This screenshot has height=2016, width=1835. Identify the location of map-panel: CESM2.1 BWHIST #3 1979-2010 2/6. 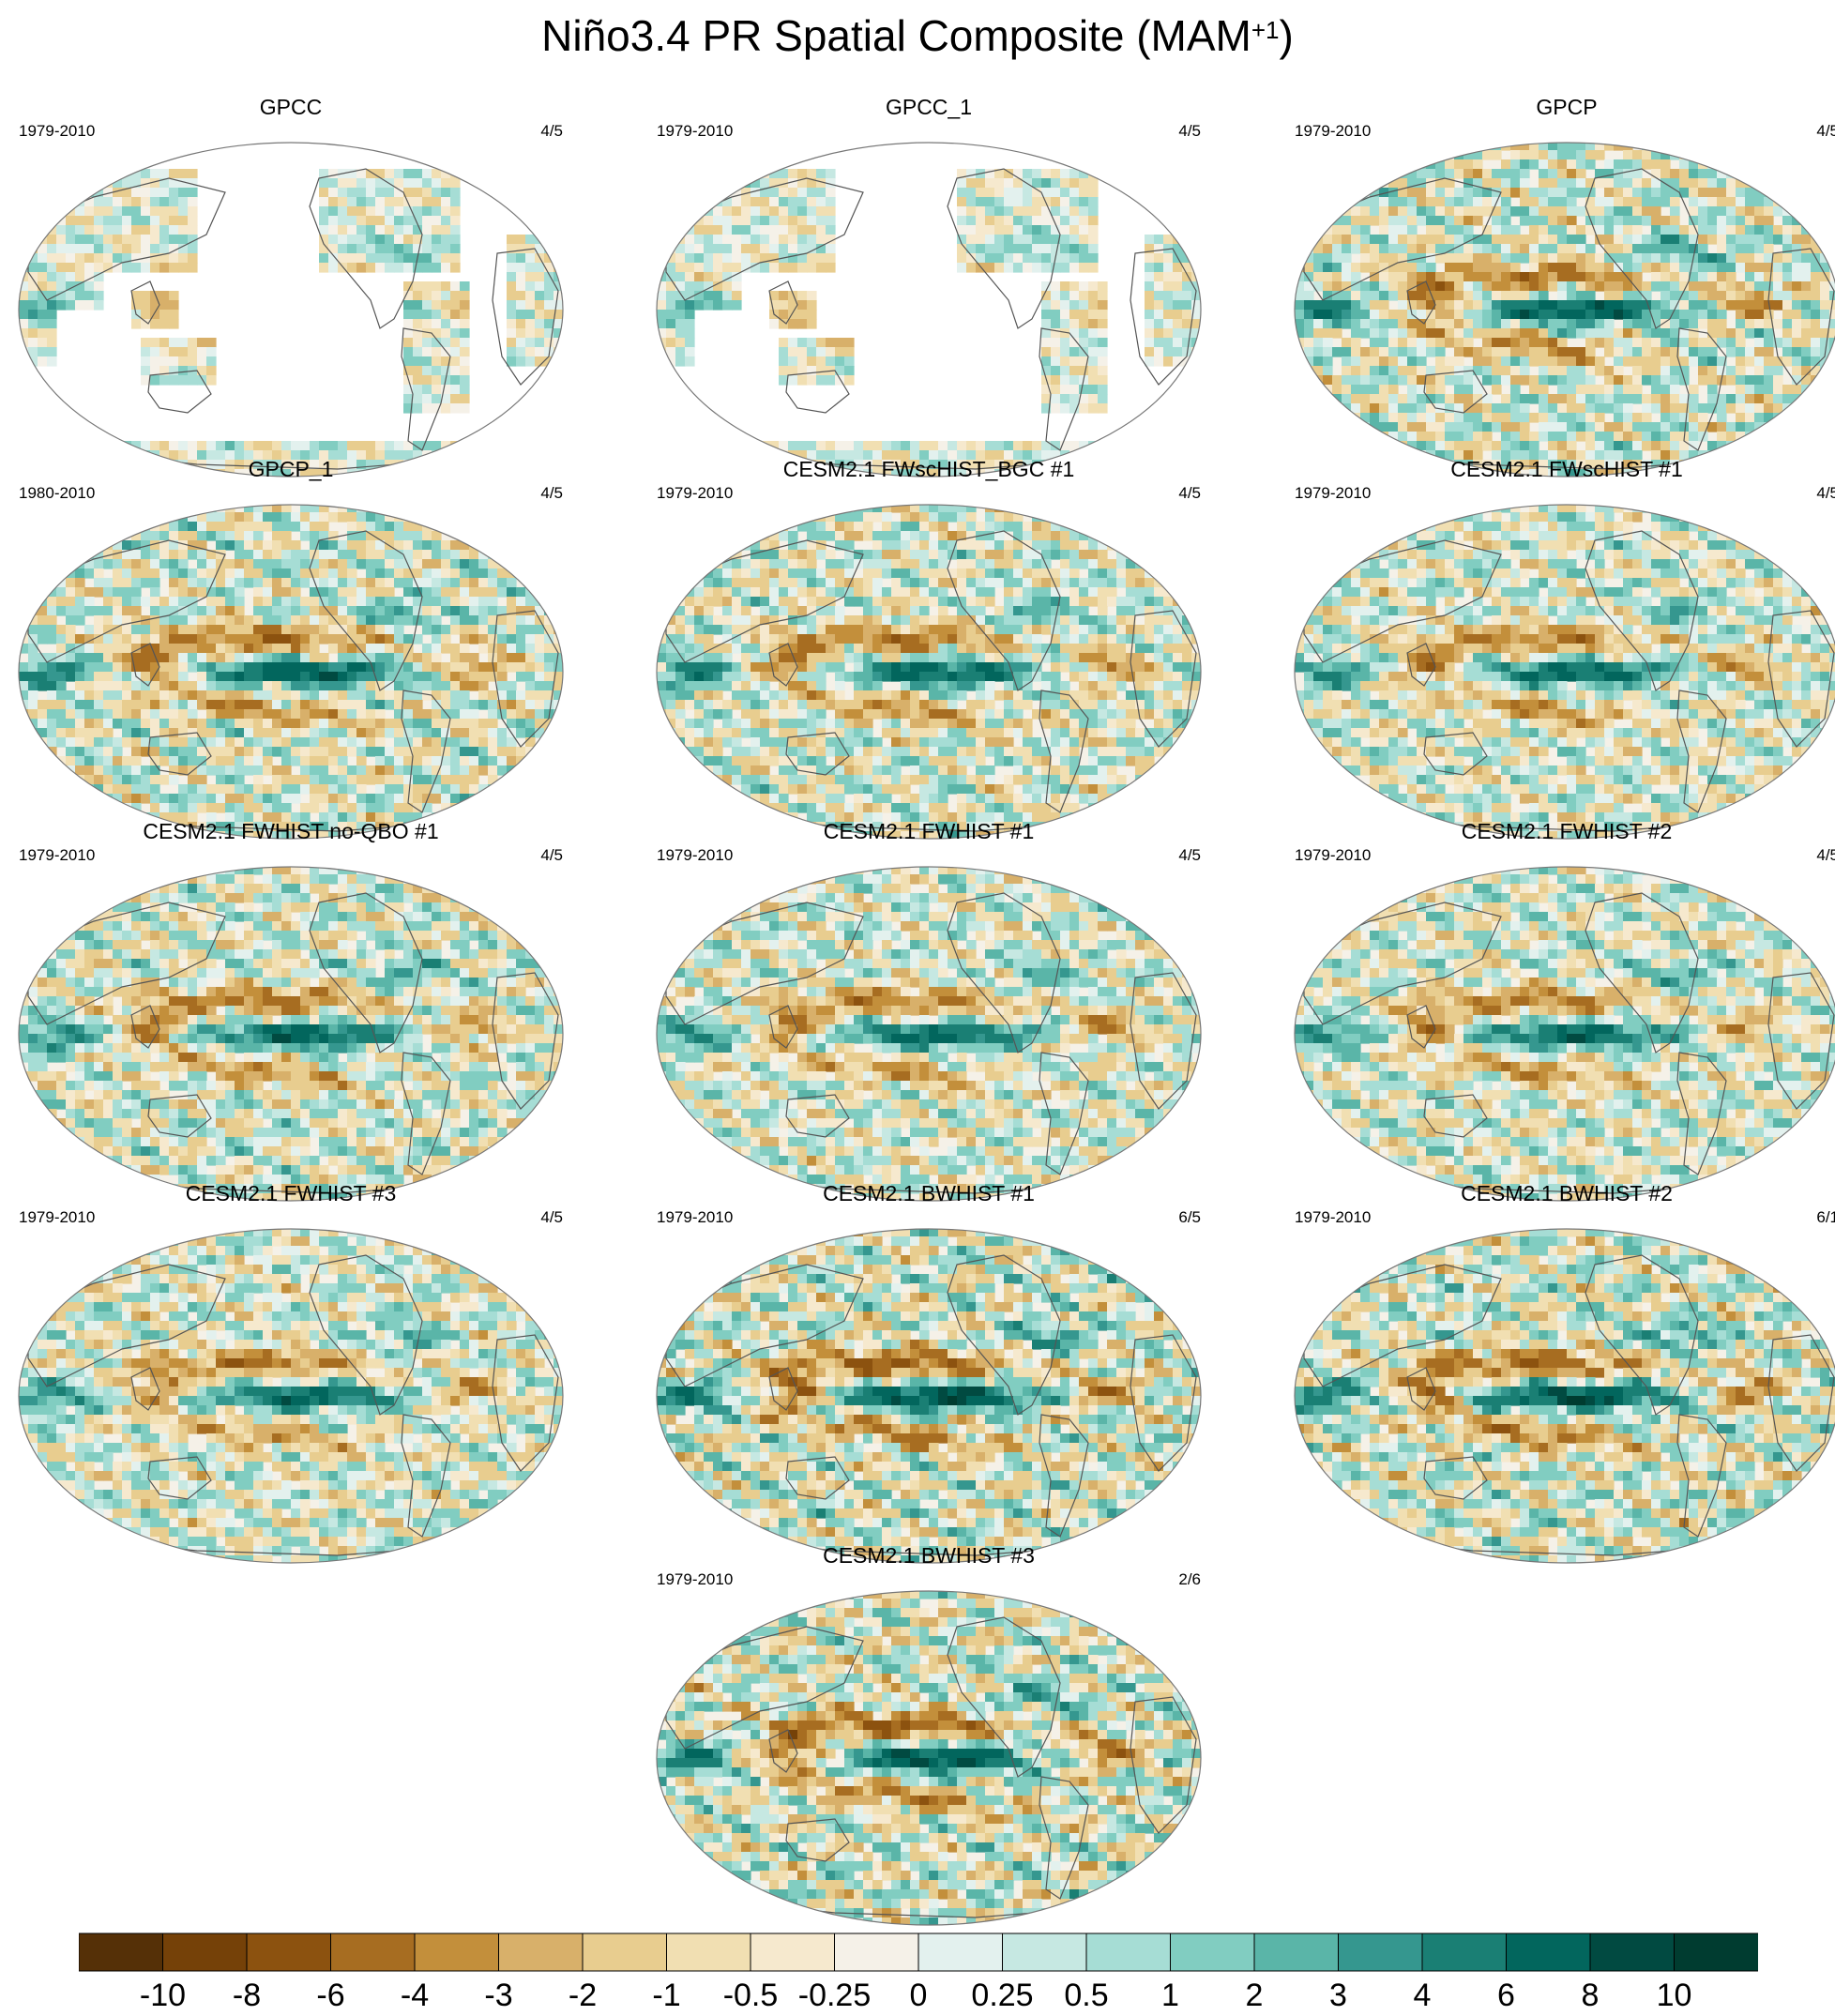
(928, 1734).